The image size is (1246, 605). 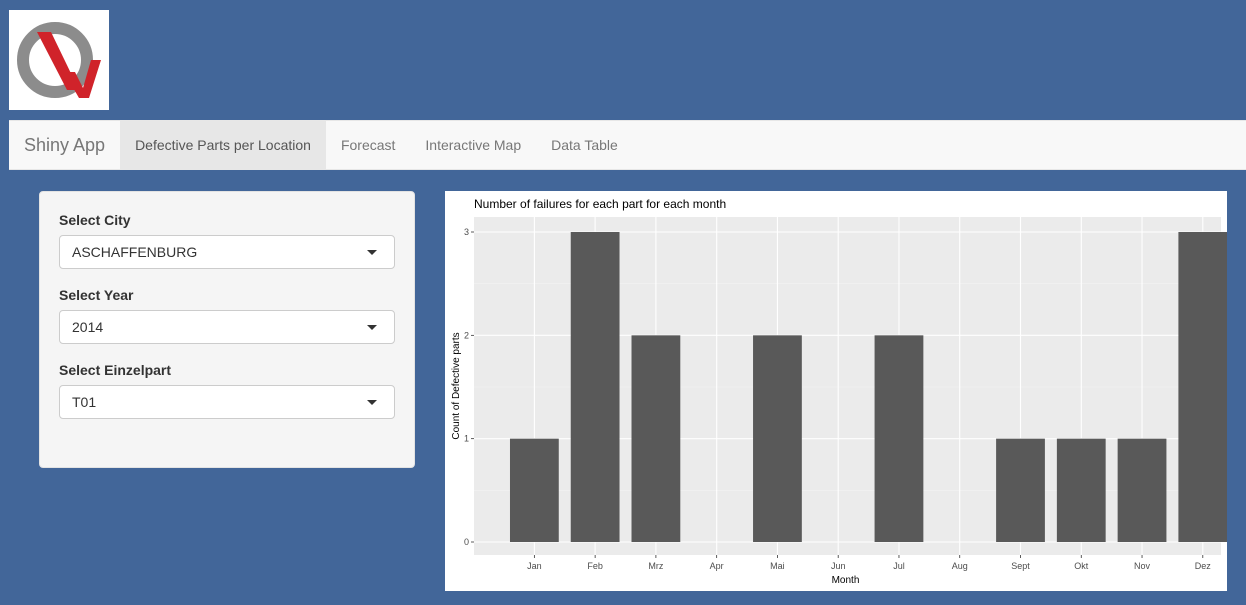 What do you see at coordinates (65, 144) in the screenshot?
I see `navbar-brand: Shiny App` at bounding box center [65, 144].